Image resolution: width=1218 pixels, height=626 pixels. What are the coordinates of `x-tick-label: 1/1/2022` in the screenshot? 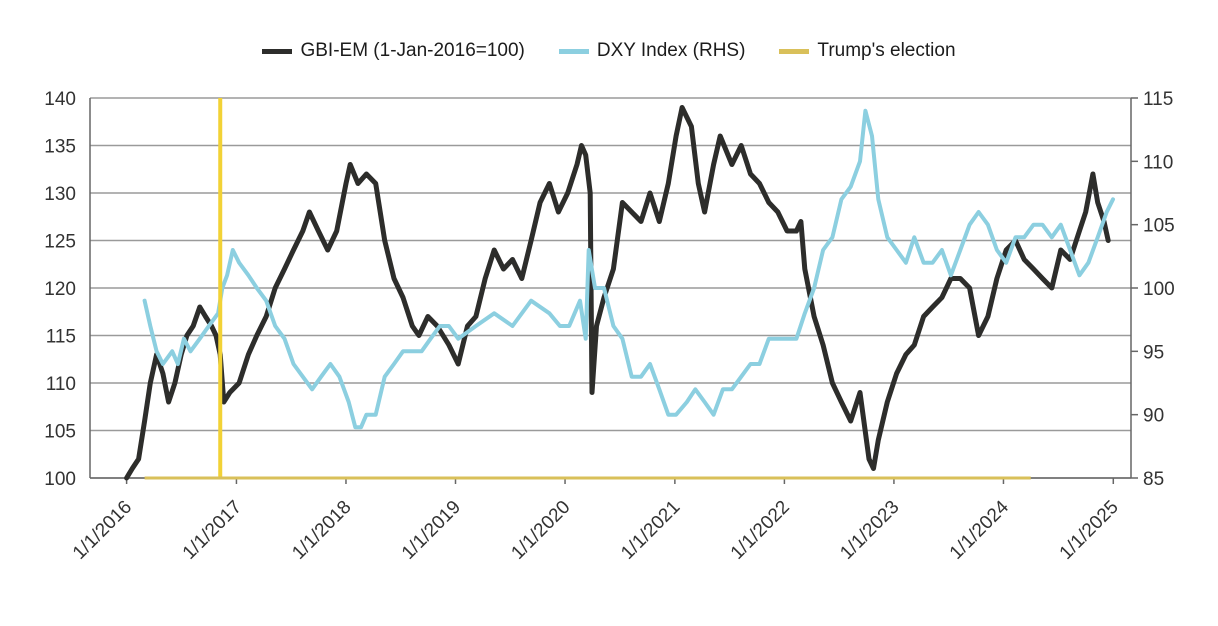 It's located at (760, 530).